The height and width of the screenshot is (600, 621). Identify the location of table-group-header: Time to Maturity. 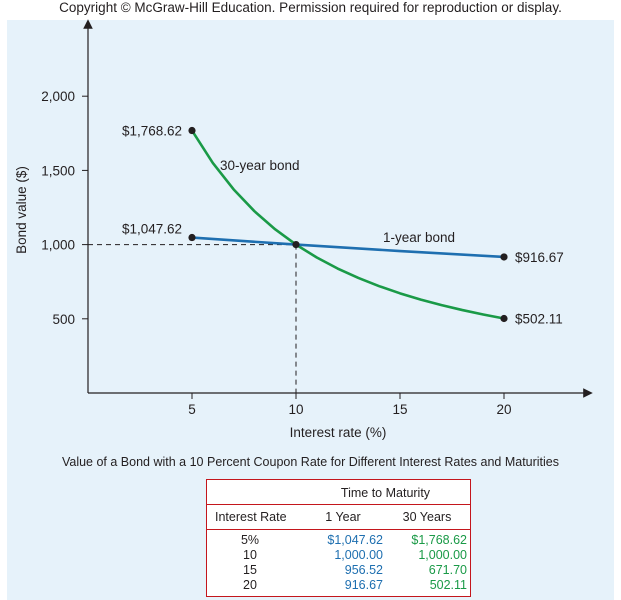
(385, 493).